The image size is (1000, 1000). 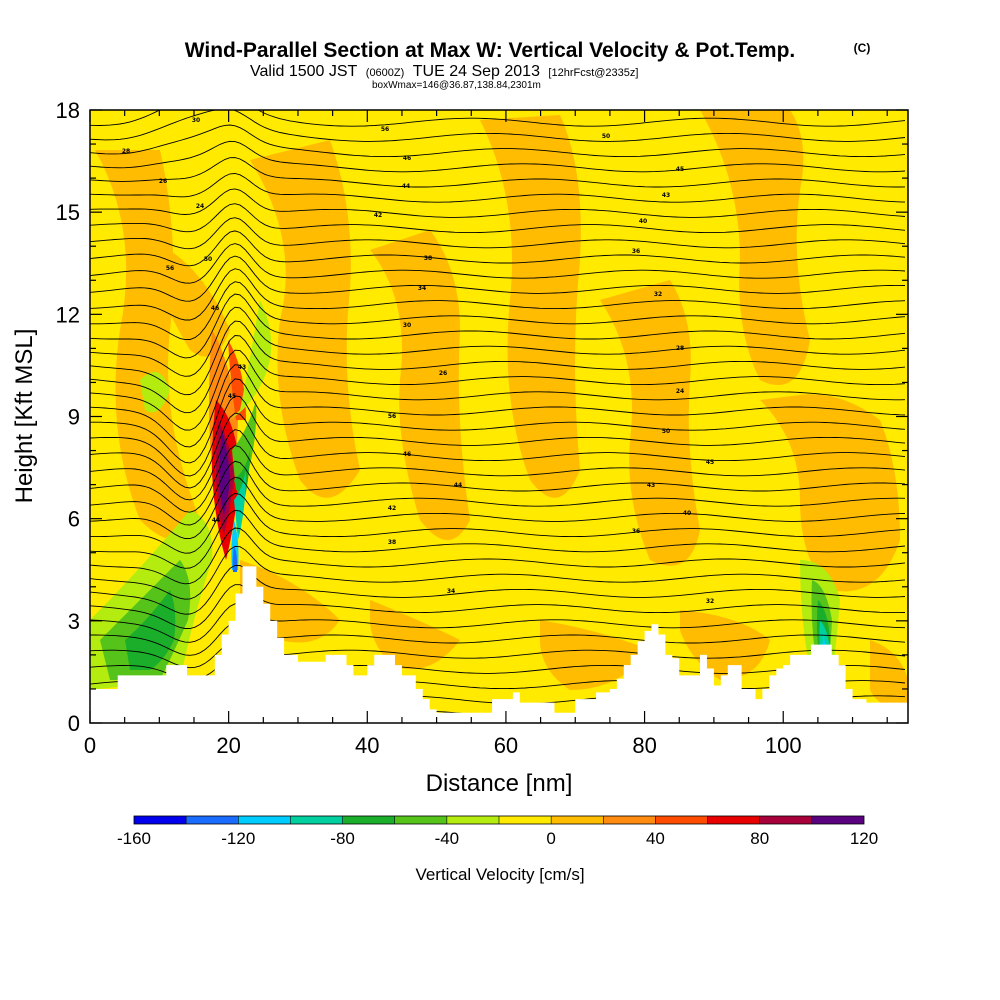 What do you see at coordinates (90, 745) in the screenshot?
I see `x-tick-label: 0` at bounding box center [90, 745].